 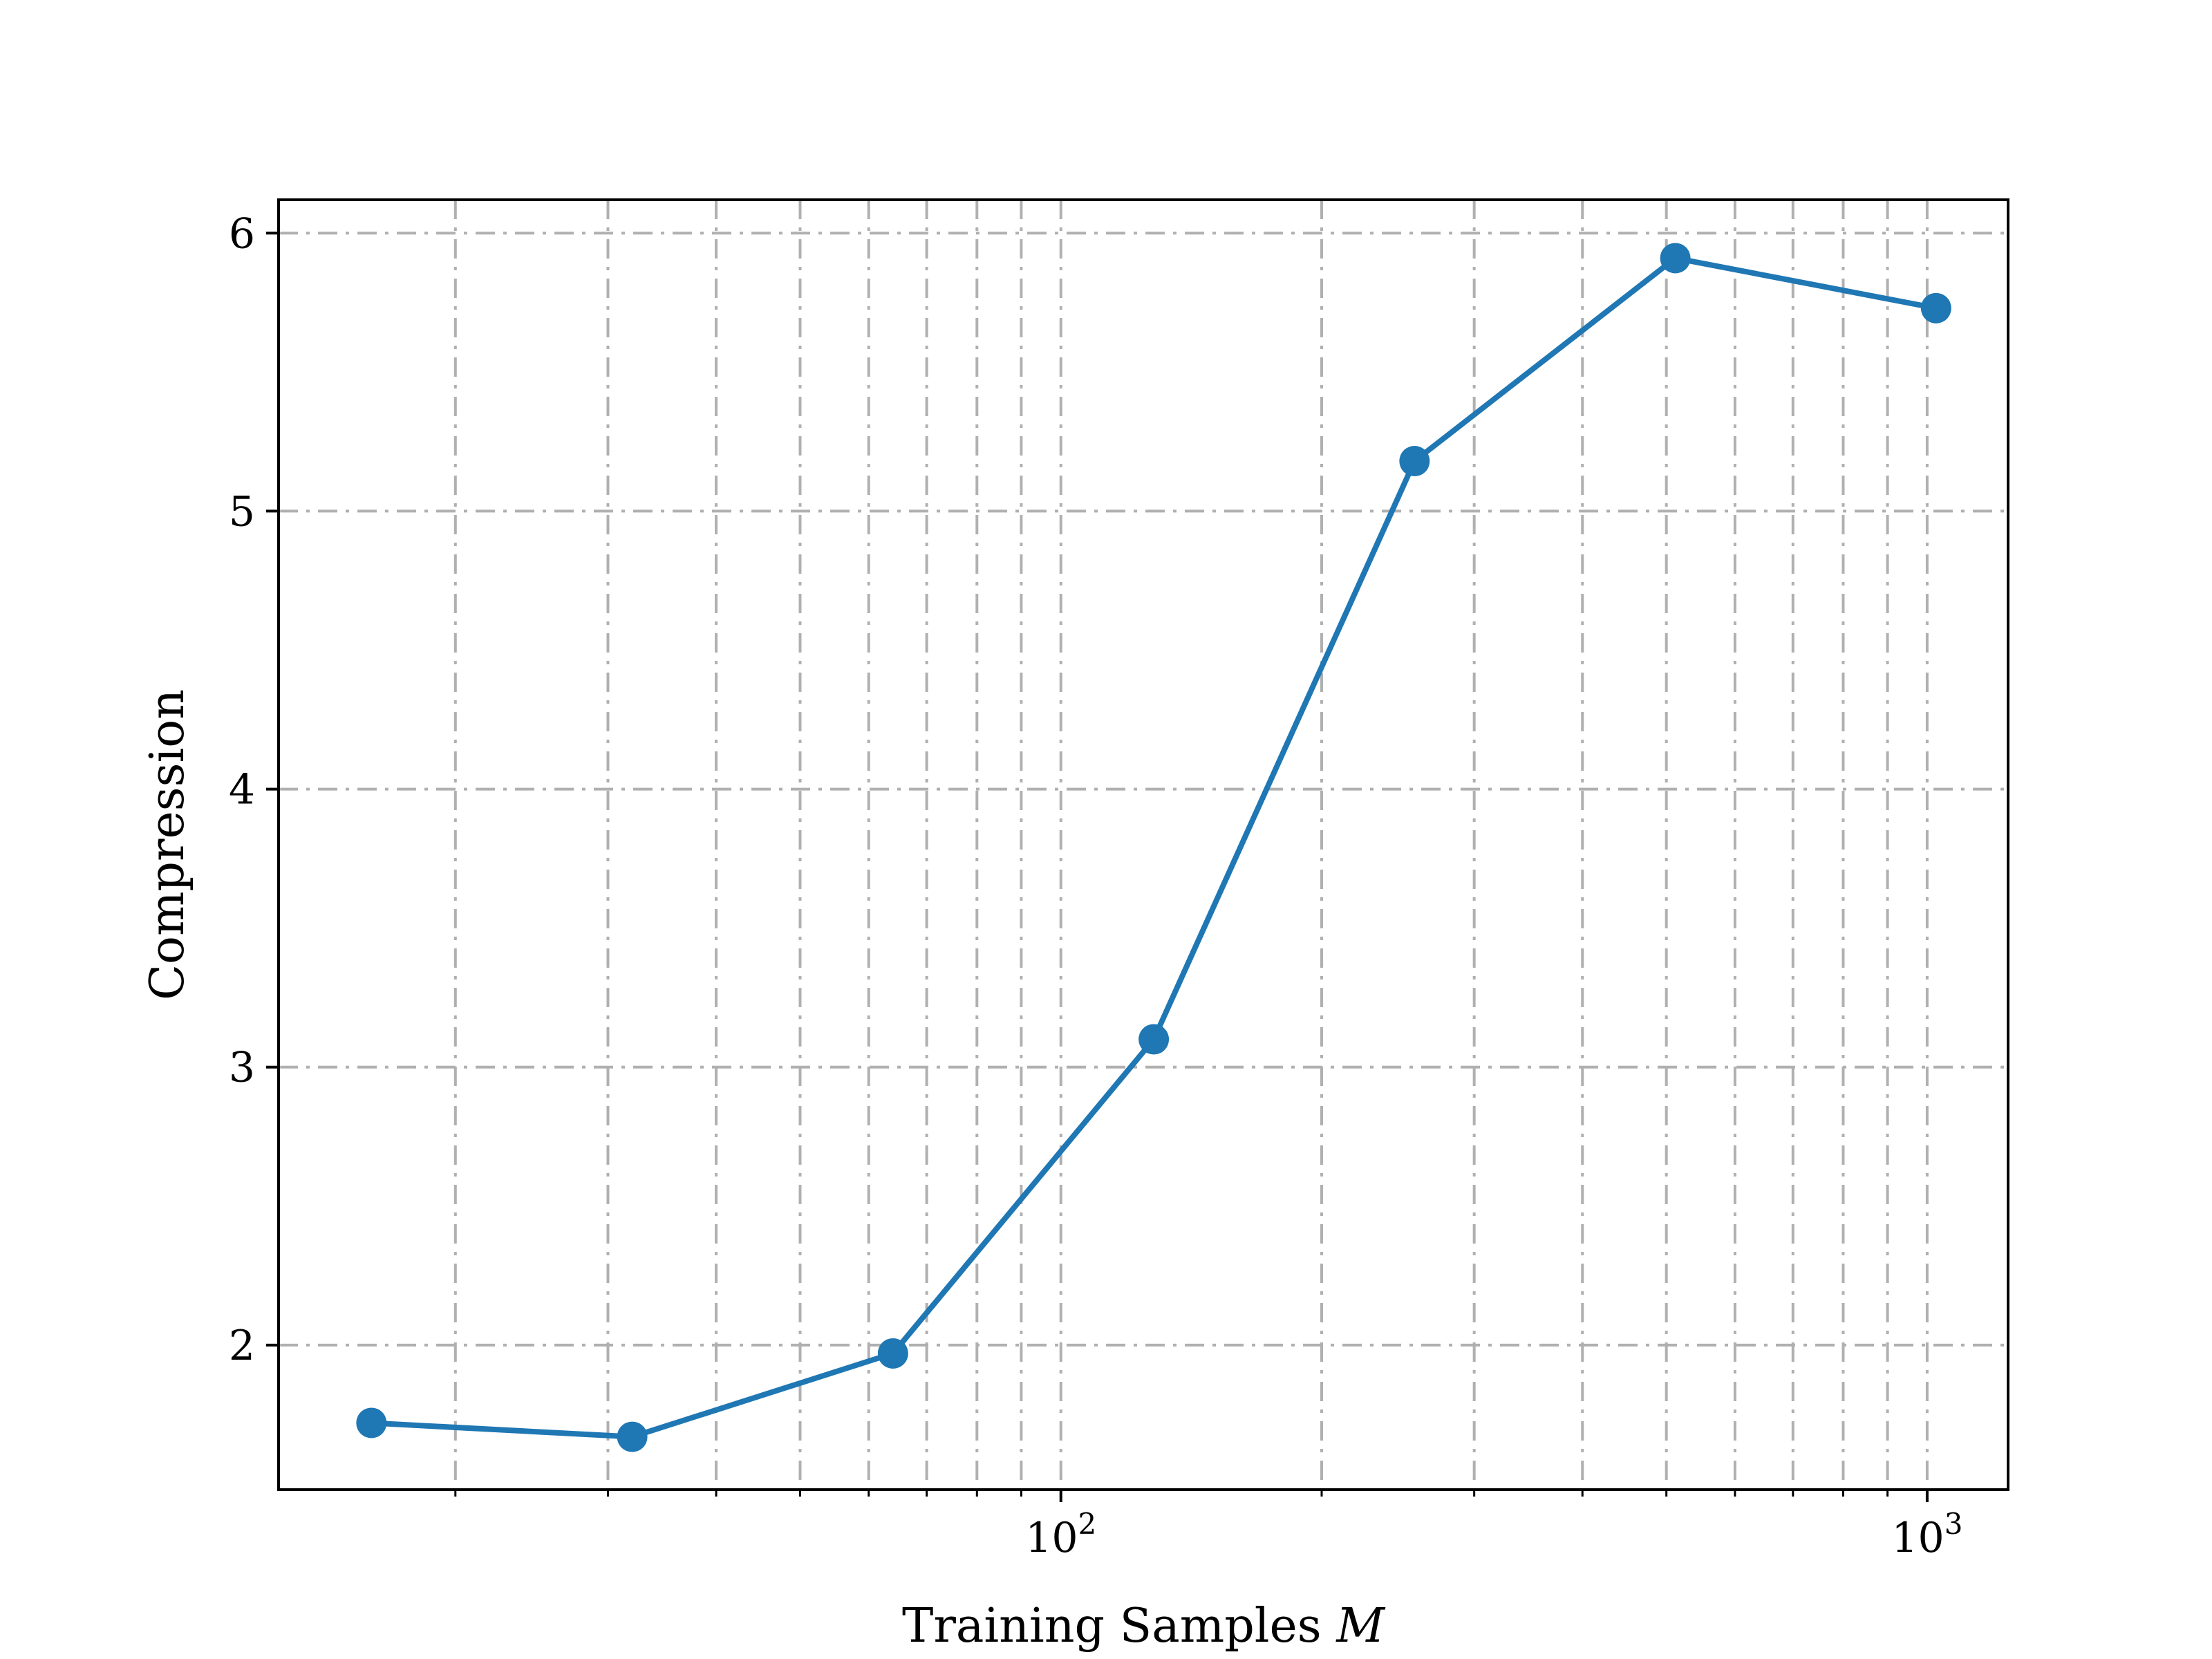 What do you see at coordinates (167, 845) in the screenshot?
I see `y-axis-label: Compression` at bounding box center [167, 845].